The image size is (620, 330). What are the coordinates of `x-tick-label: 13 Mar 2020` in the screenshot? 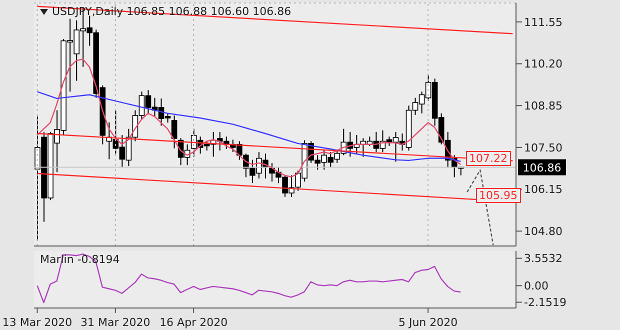 It's located at (37, 322).